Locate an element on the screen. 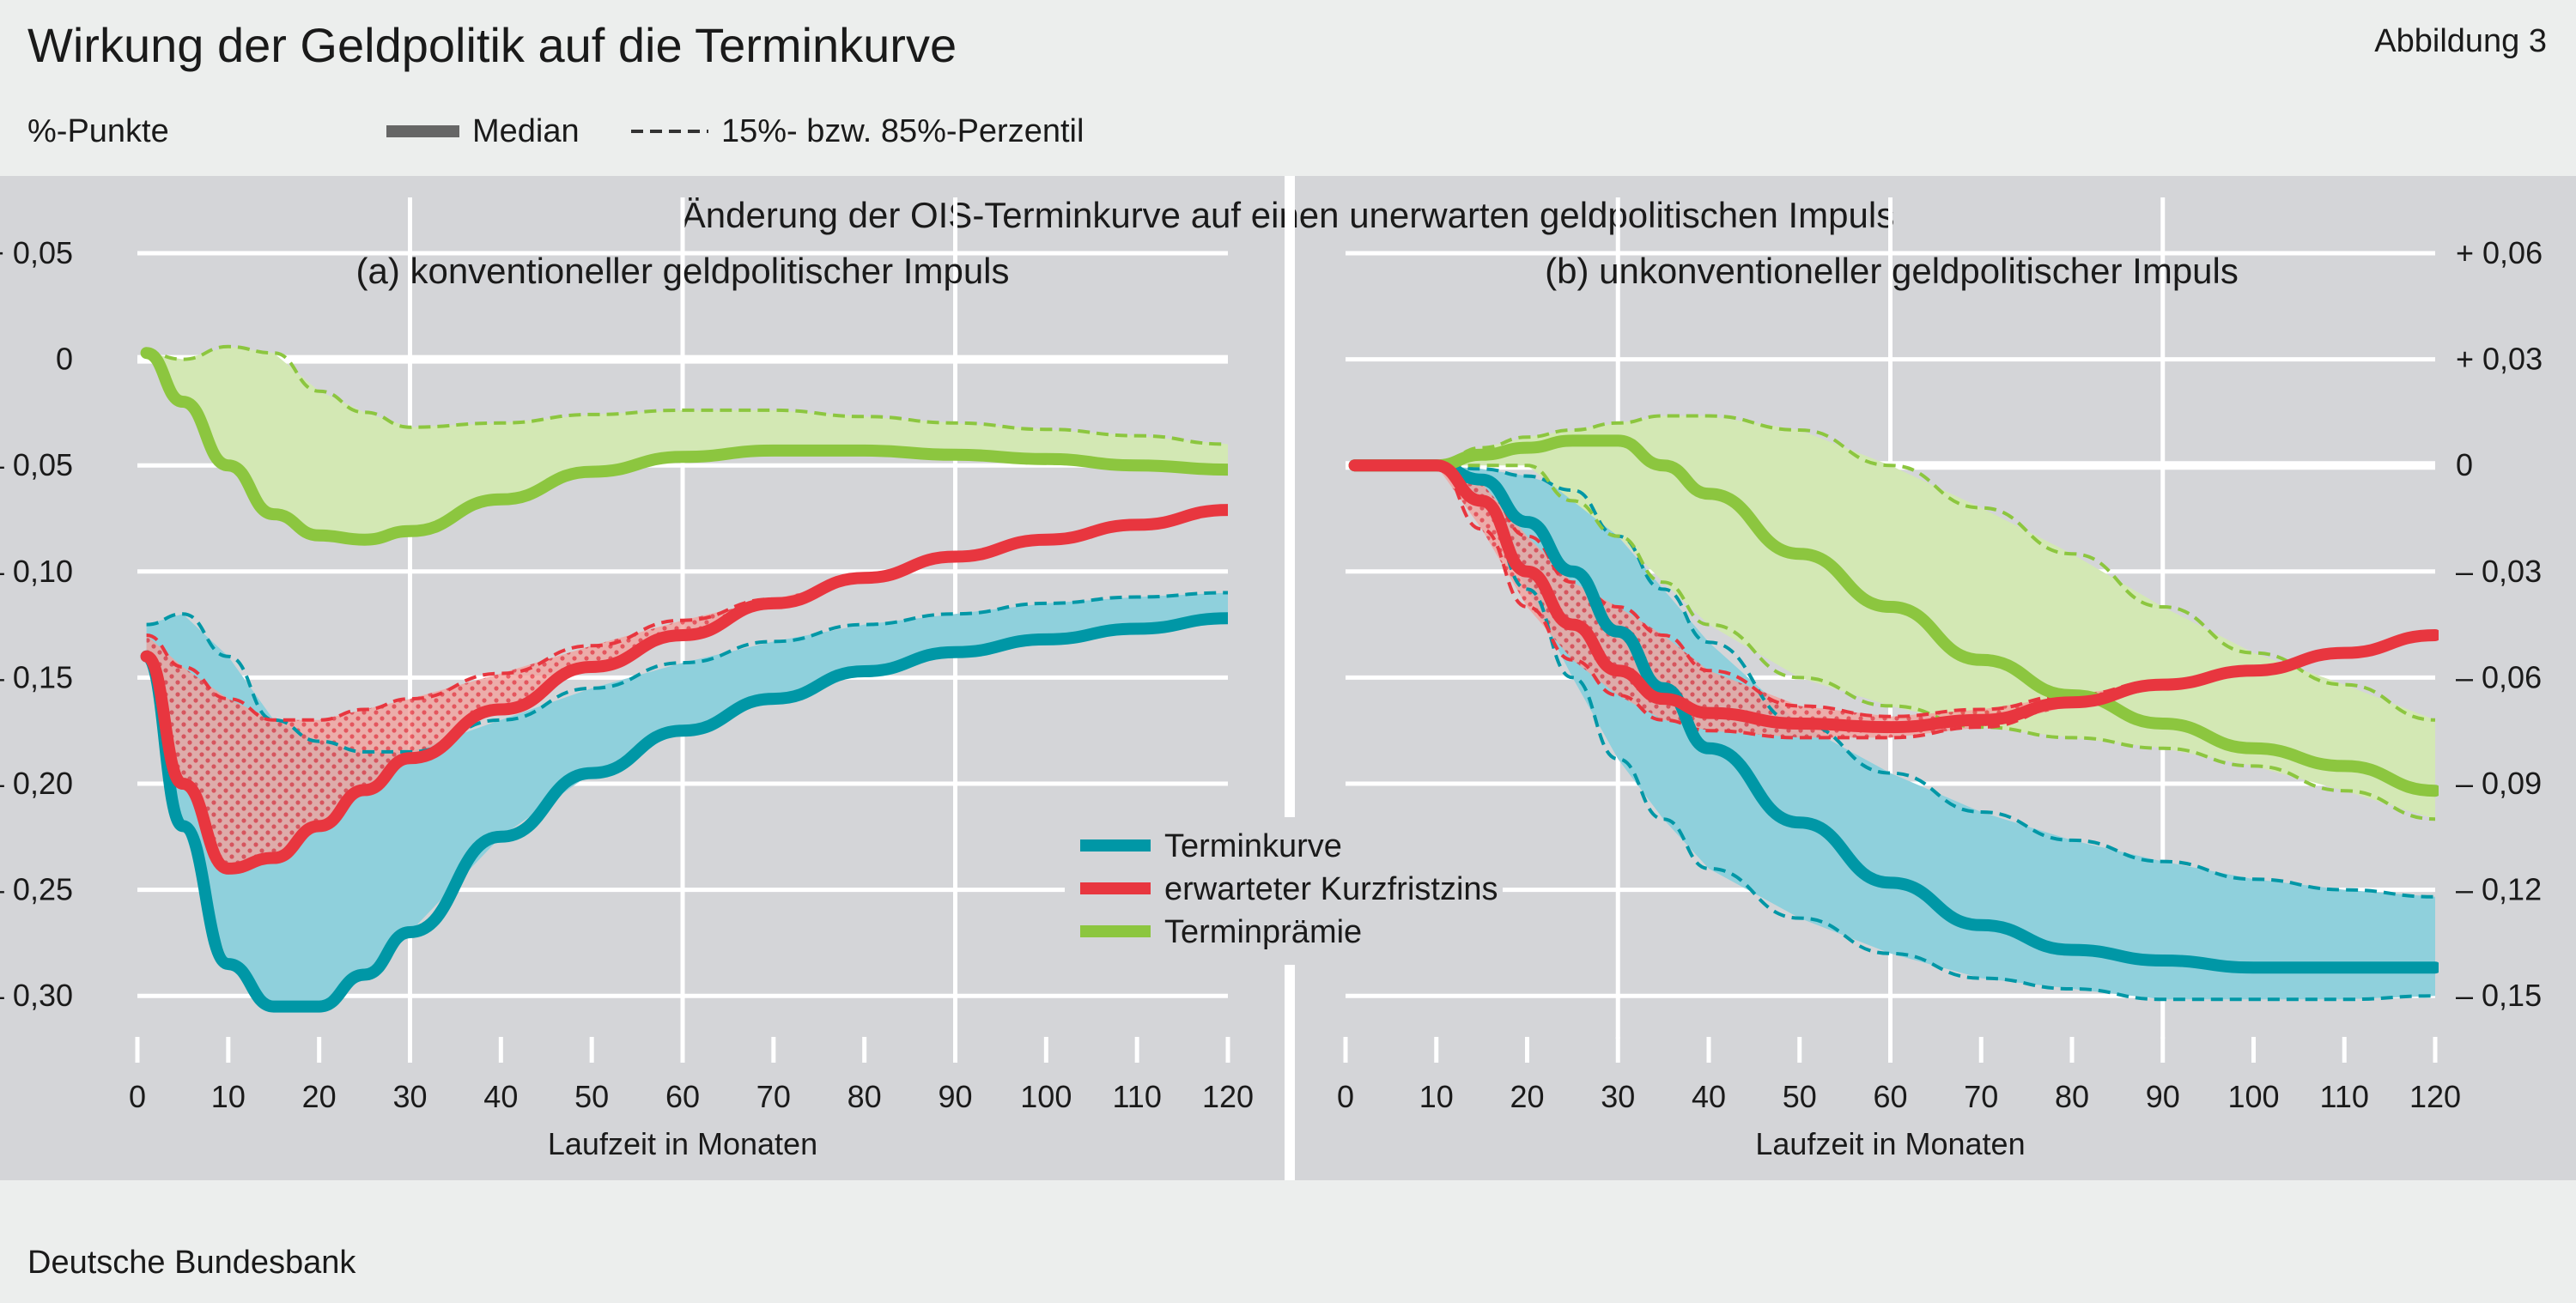  y-tick-label: – 0,12 is located at coordinates (2499, 890).